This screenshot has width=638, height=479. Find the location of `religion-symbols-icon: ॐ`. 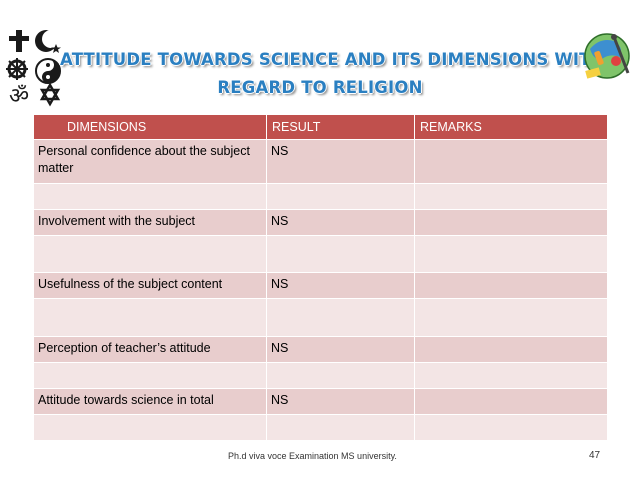

religion-symbols-icon: ॐ is located at coordinates (33, 68).